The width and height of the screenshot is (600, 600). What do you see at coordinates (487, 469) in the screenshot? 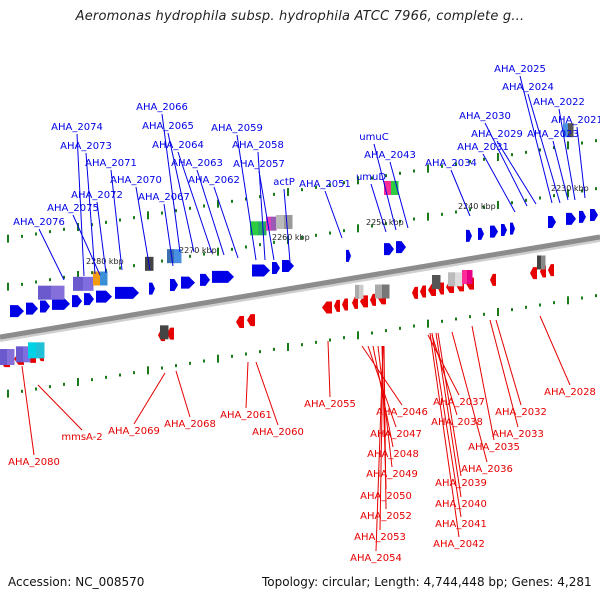
I see `reverse-gene-label: AHA_2036` at bounding box center [487, 469].